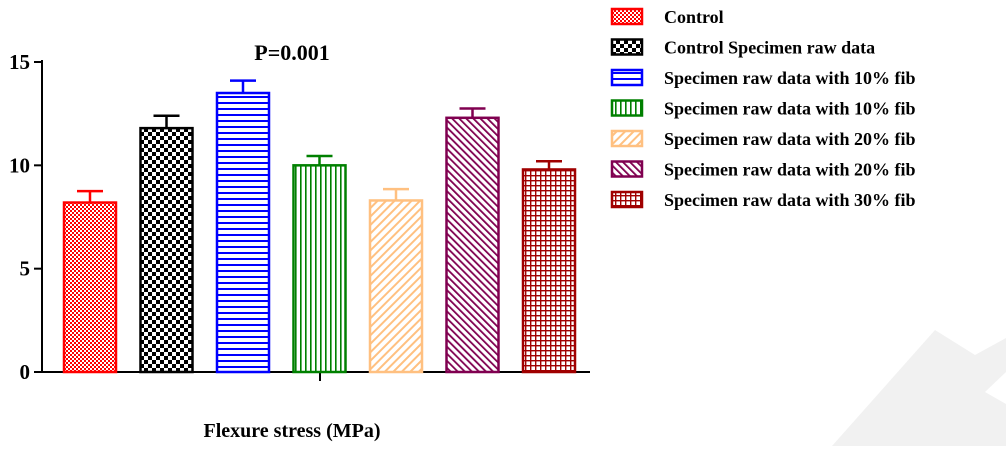  I want to click on p-value-annotation: P=0.001, so click(291, 52).